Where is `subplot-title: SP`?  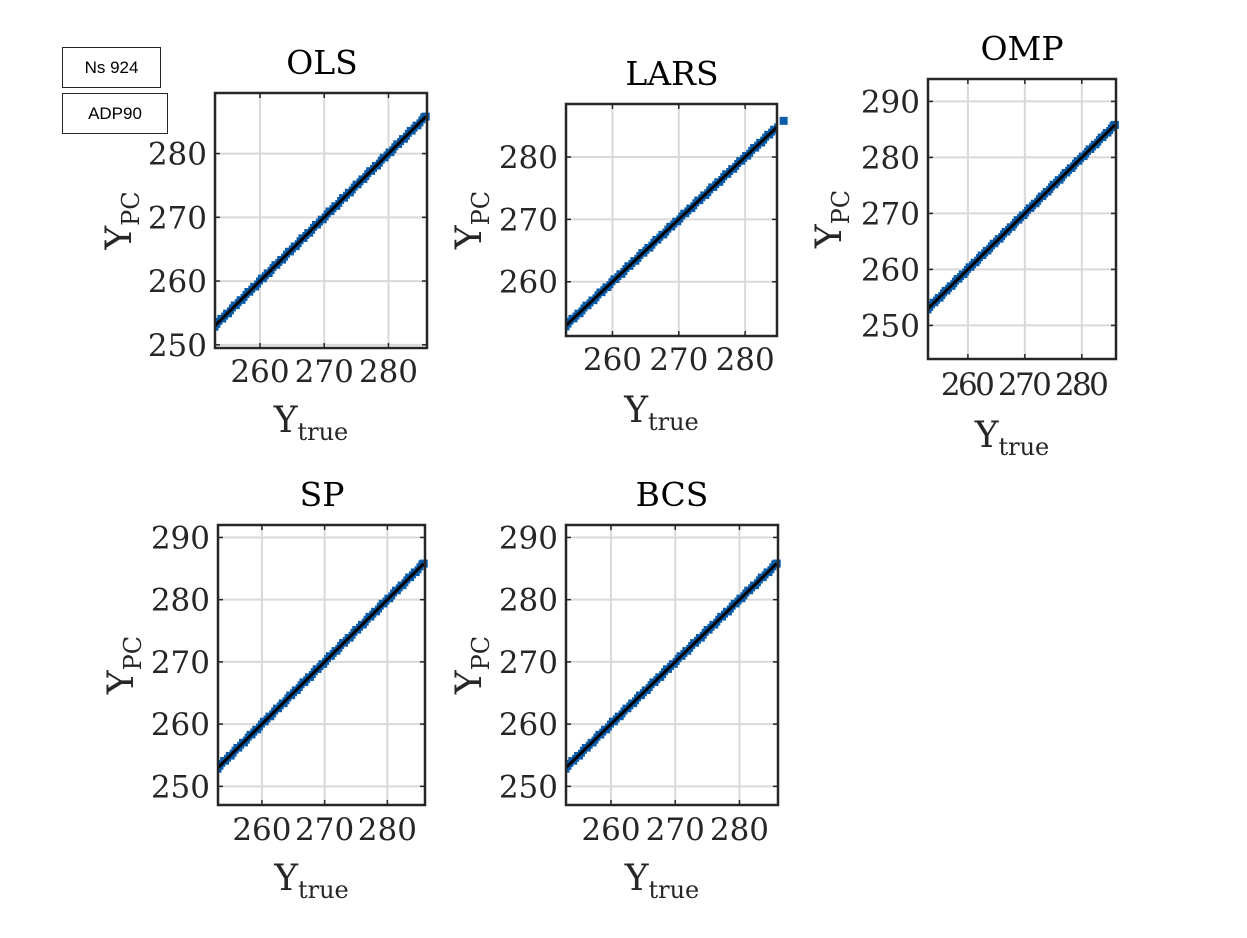
subplot-title: SP is located at coordinates (322, 494).